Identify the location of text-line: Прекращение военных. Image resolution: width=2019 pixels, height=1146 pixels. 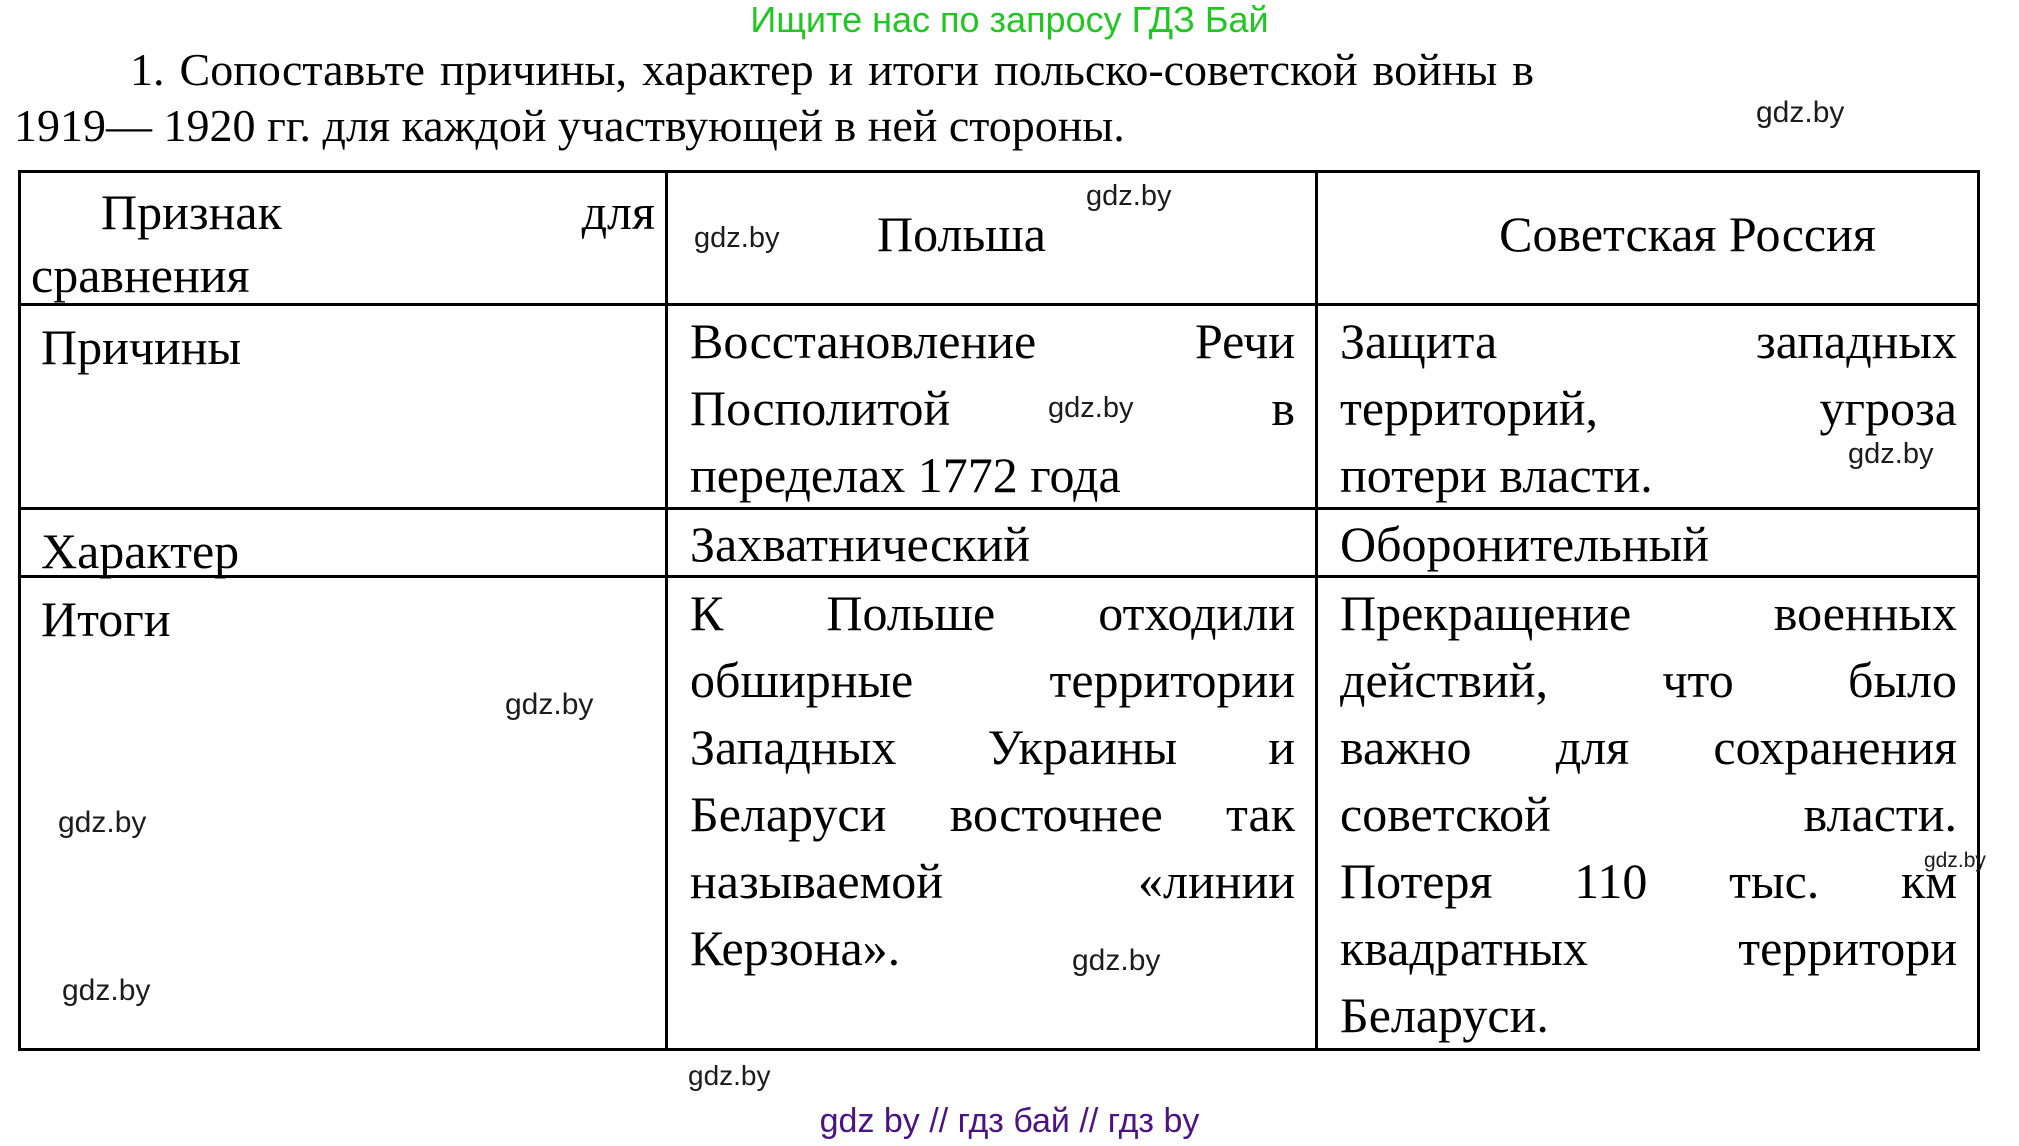
(1648, 613).